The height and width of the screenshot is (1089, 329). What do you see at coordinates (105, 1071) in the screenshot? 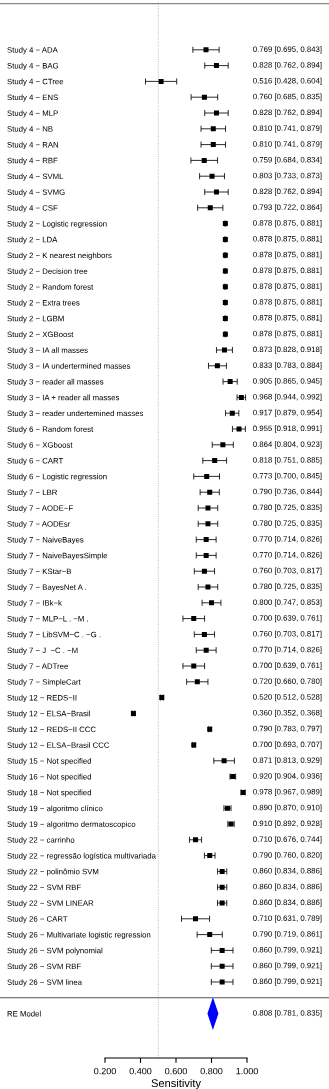
I see `x-tick-label: 0.200` at bounding box center [105, 1071].